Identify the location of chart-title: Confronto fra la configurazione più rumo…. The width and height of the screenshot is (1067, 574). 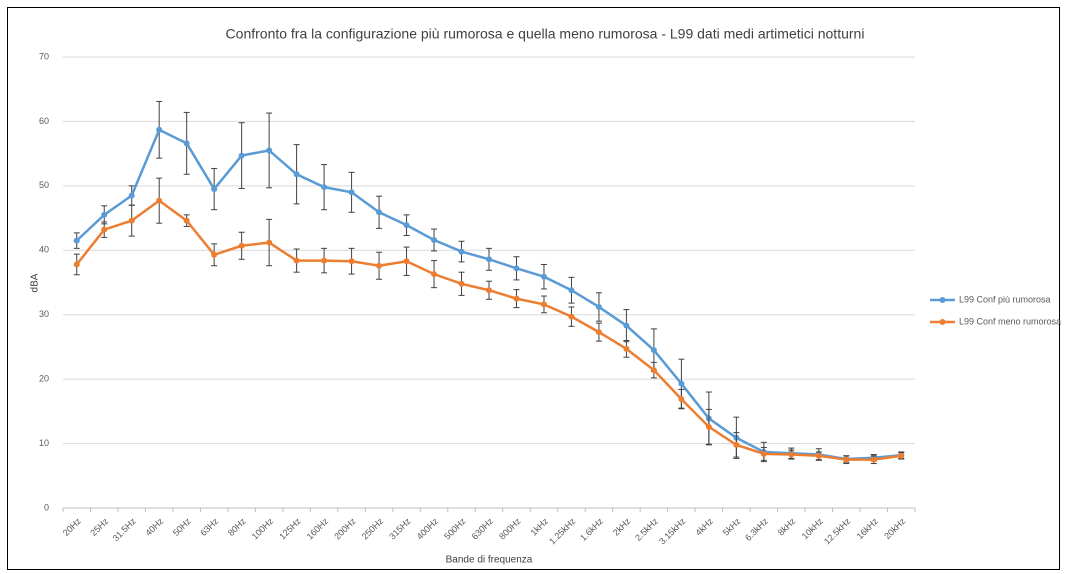
(545, 34).